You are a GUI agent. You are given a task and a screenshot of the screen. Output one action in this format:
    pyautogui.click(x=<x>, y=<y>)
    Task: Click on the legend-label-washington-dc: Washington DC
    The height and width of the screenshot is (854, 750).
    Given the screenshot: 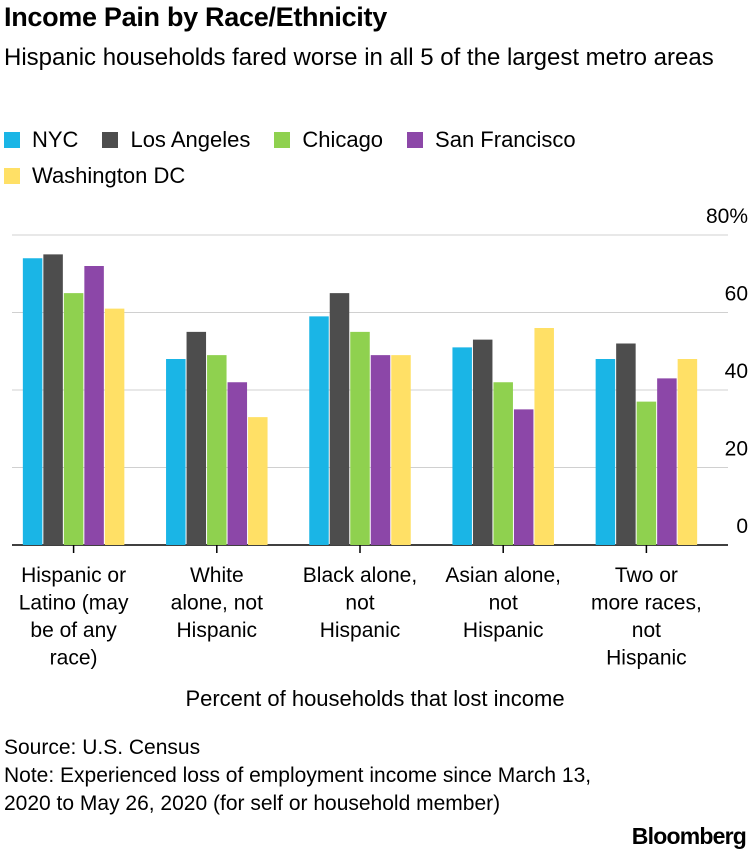 What is the action you would take?
    pyautogui.click(x=109, y=175)
    